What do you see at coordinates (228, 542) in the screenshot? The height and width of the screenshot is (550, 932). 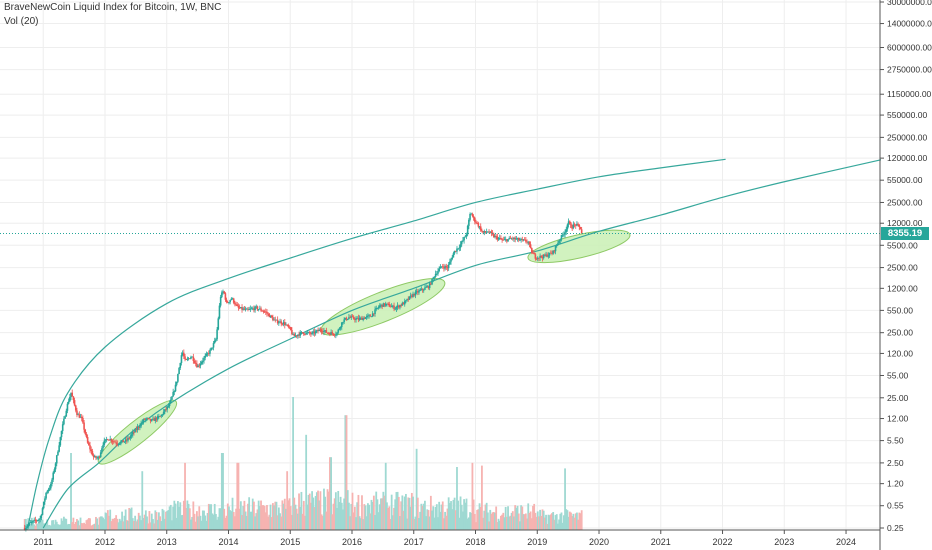 I see `x-tick-label: 2014` at bounding box center [228, 542].